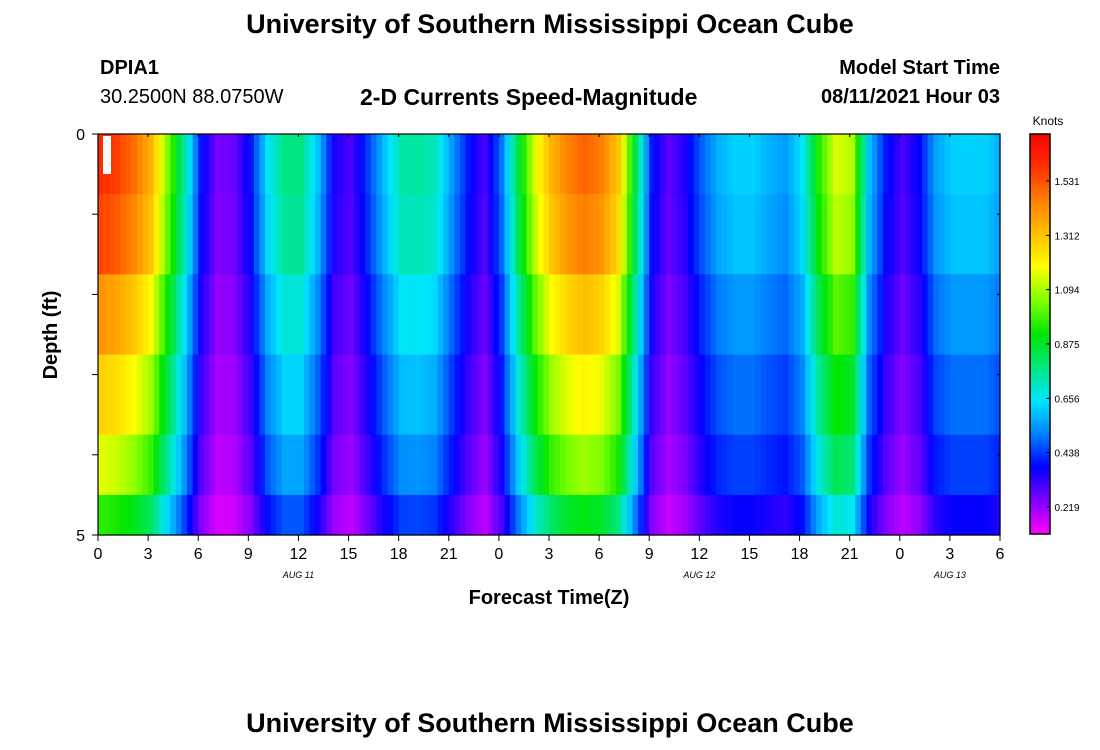  I want to click on model-start-label: Model Start Time, so click(919, 68).